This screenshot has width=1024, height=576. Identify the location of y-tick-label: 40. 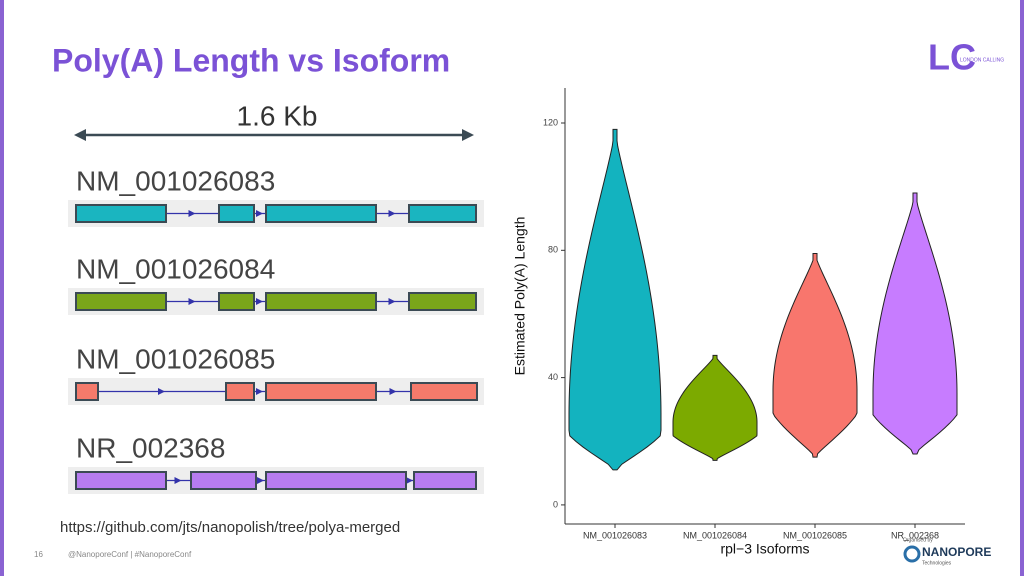
(553, 377).